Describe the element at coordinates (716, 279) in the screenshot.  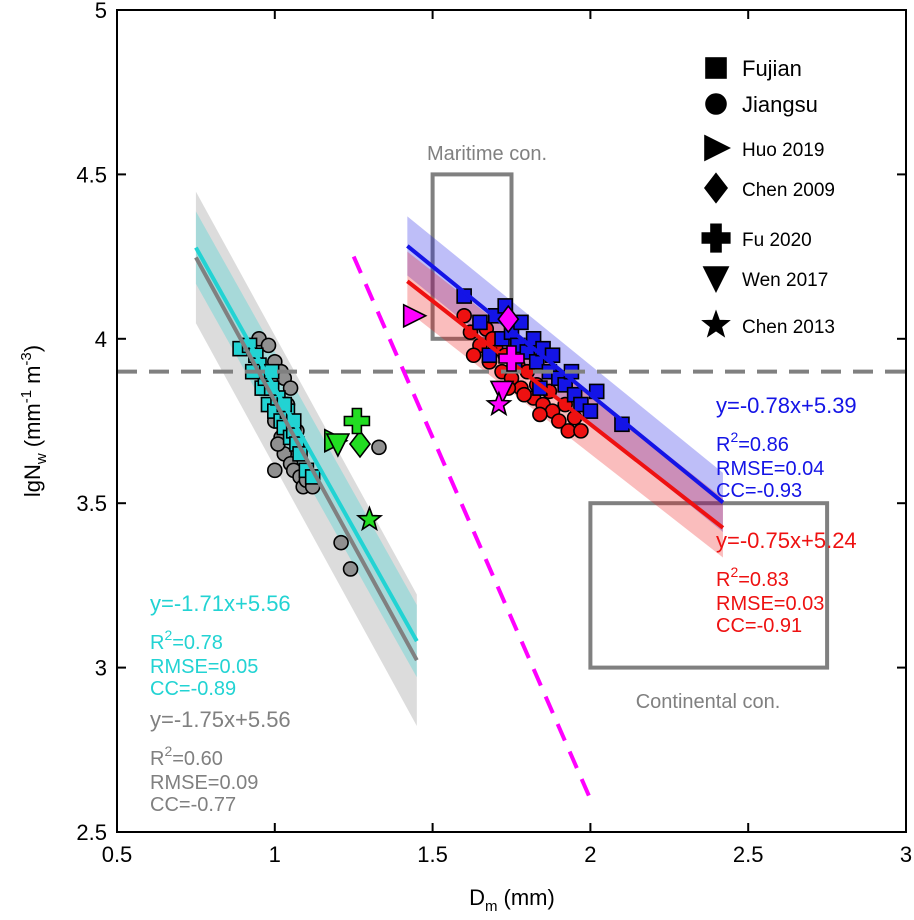
I see `legend-marker-wen-2017` at that location.